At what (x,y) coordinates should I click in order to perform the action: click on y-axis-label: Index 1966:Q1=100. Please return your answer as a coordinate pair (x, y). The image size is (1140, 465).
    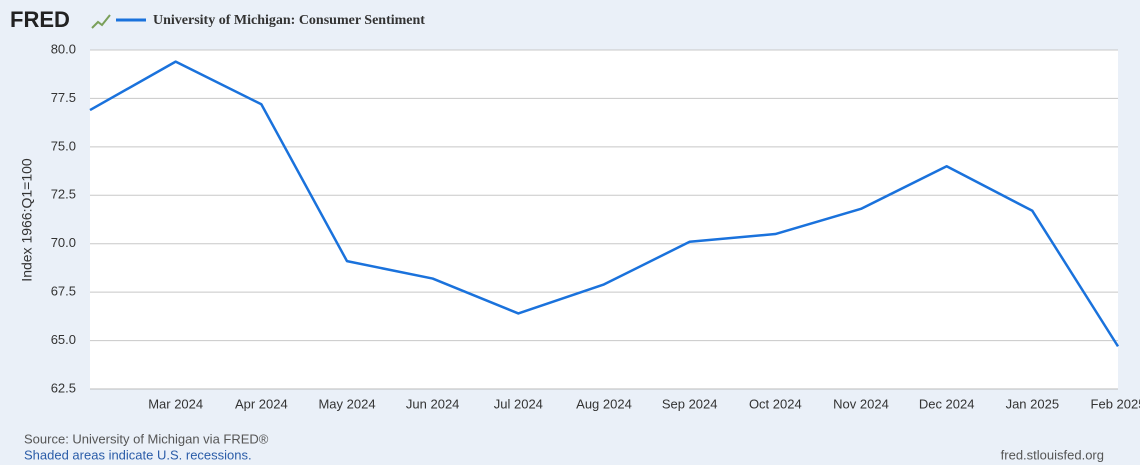
    Looking at the image, I should click on (27, 220).